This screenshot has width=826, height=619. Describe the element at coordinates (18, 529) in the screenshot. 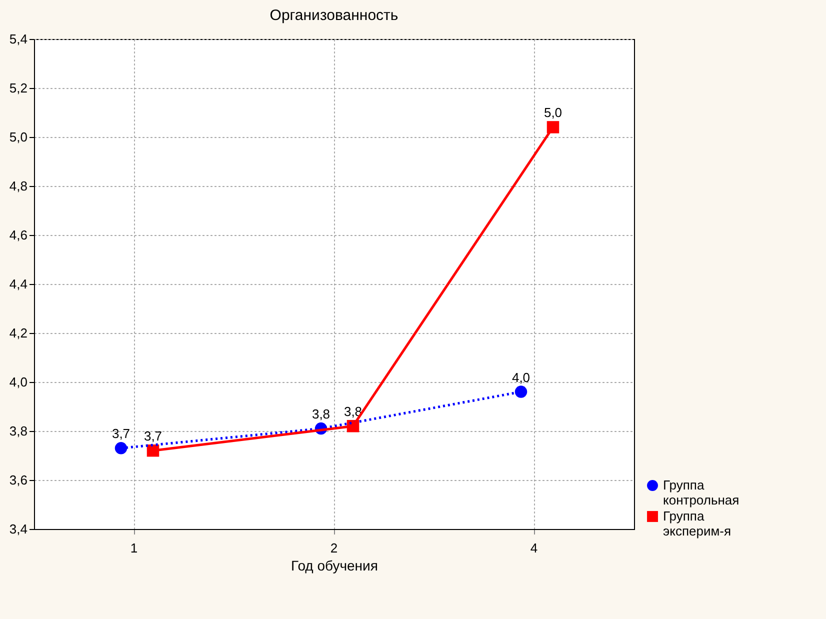

I see `y-tick-label: 3,4` at that location.